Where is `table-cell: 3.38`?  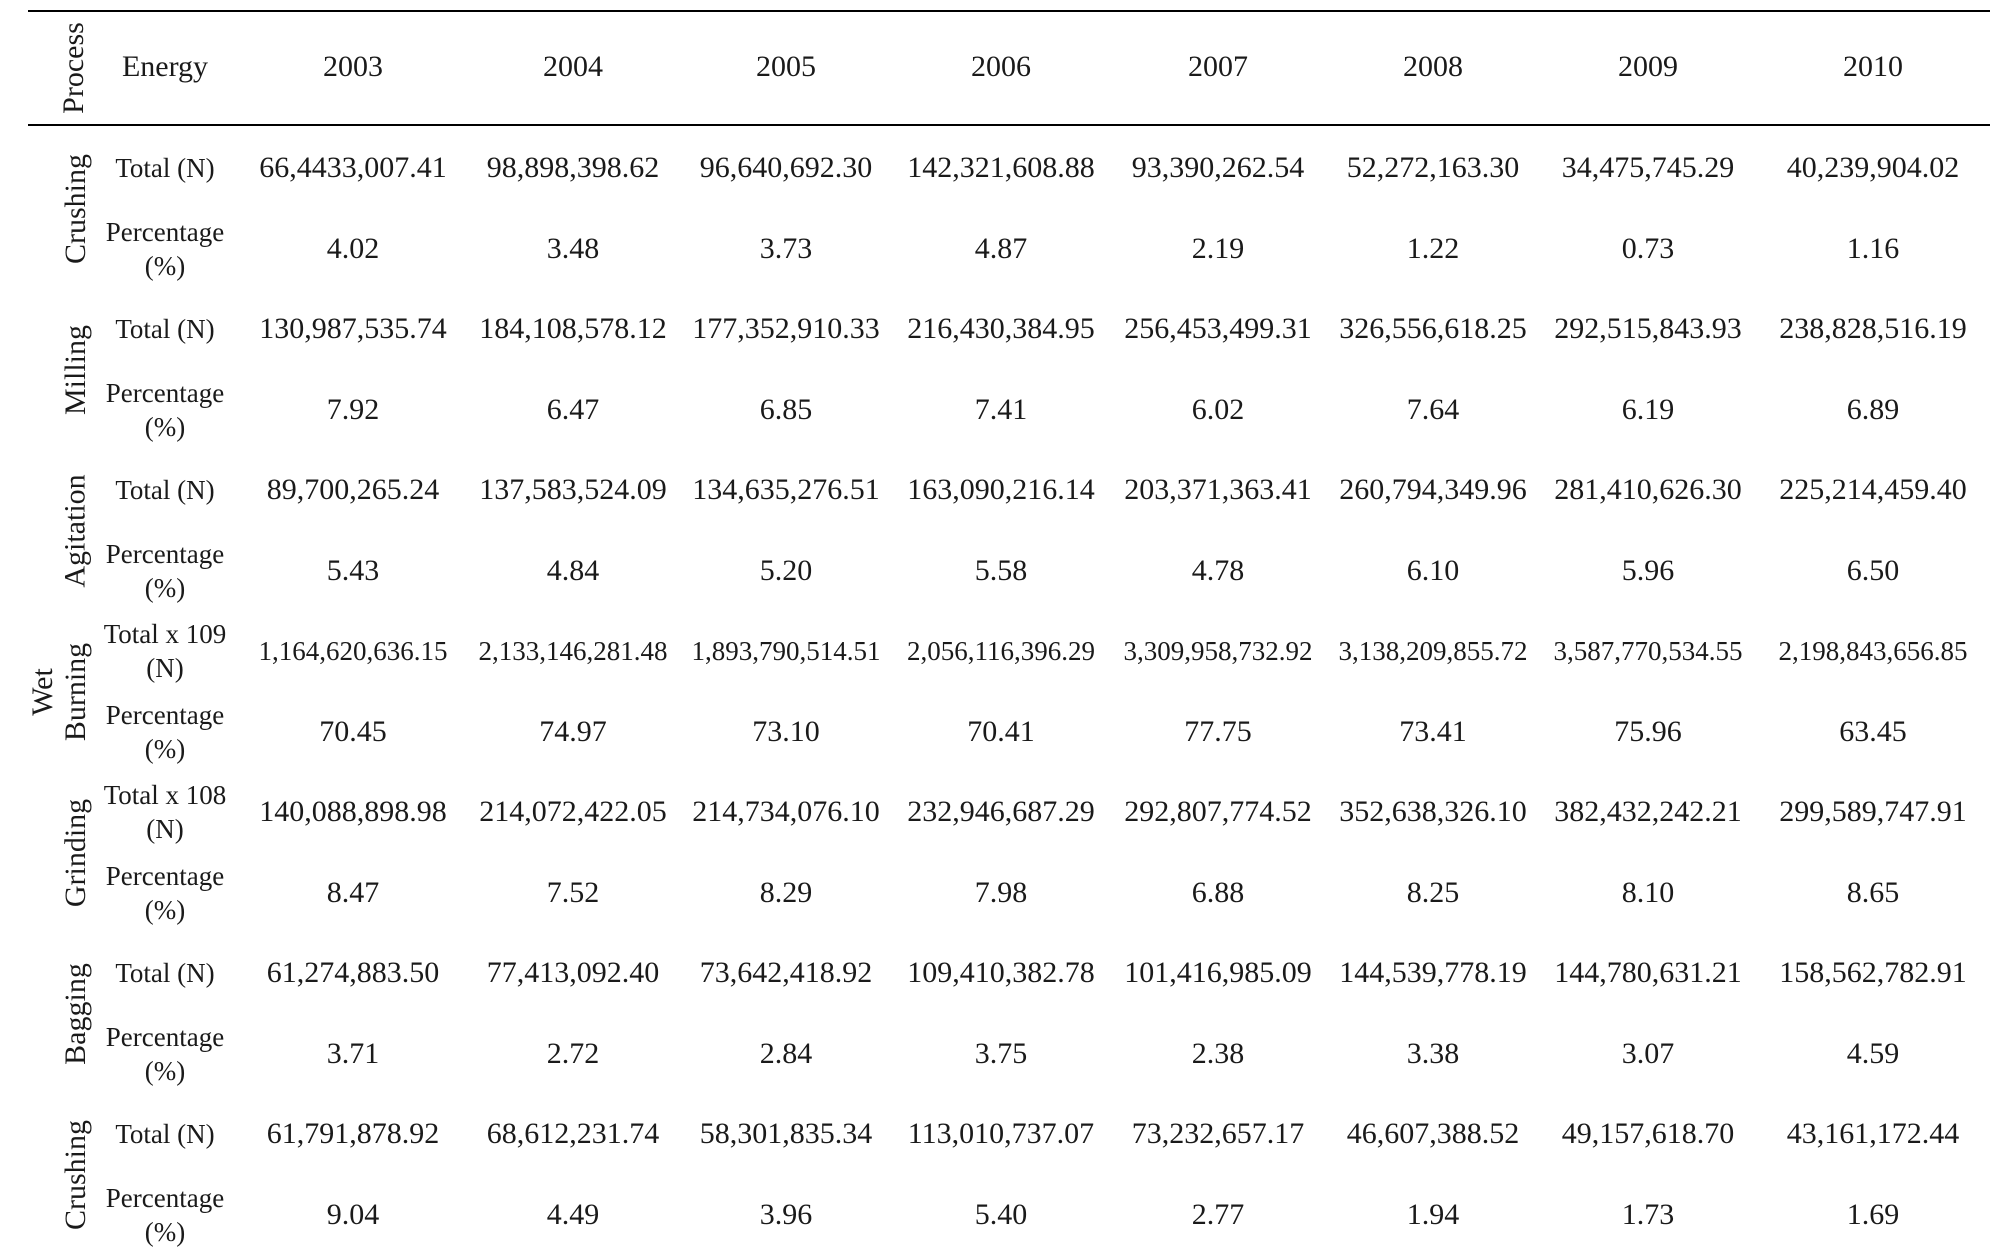 table-cell: 3.38 is located at coordinates (1433, 1054).